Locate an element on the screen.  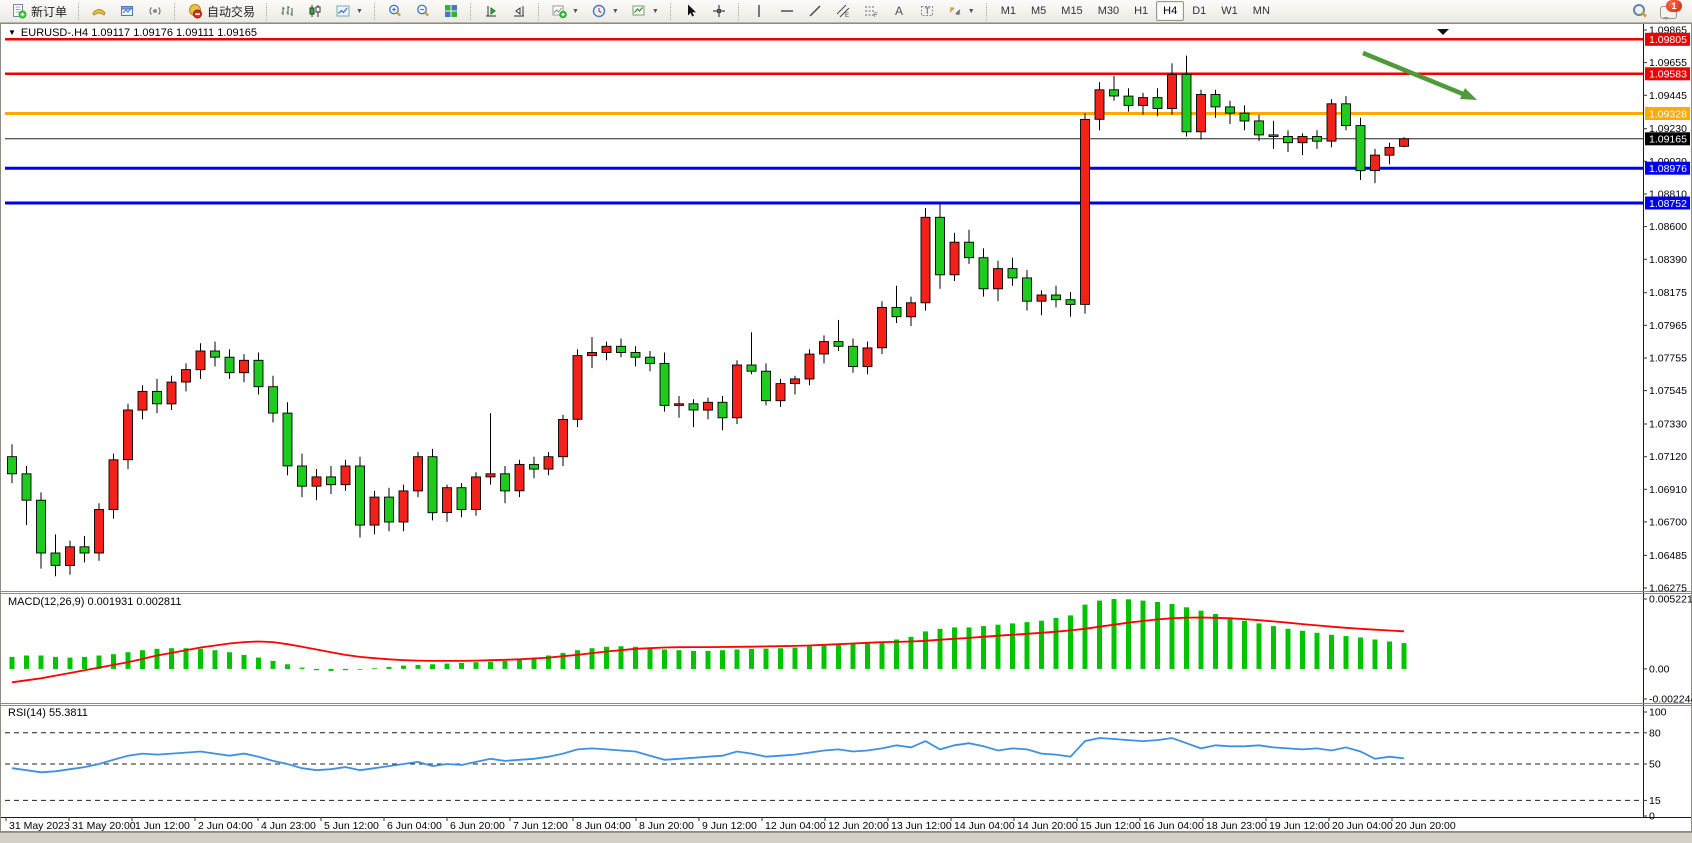
zoom-out-button is located at coordinates (423, 11).